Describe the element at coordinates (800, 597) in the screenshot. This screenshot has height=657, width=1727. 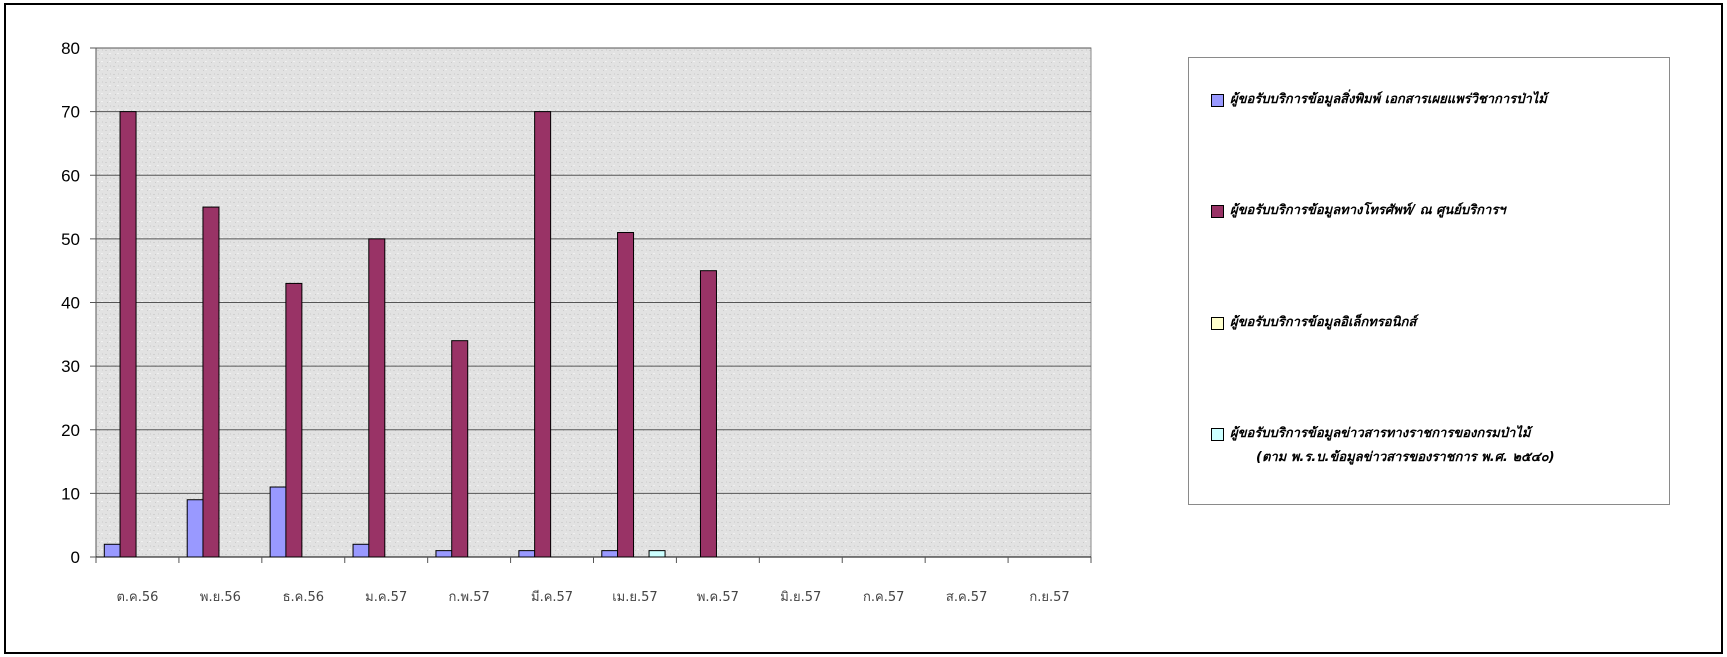
I see `x-tick-label: มิ.ย.57` at that location.